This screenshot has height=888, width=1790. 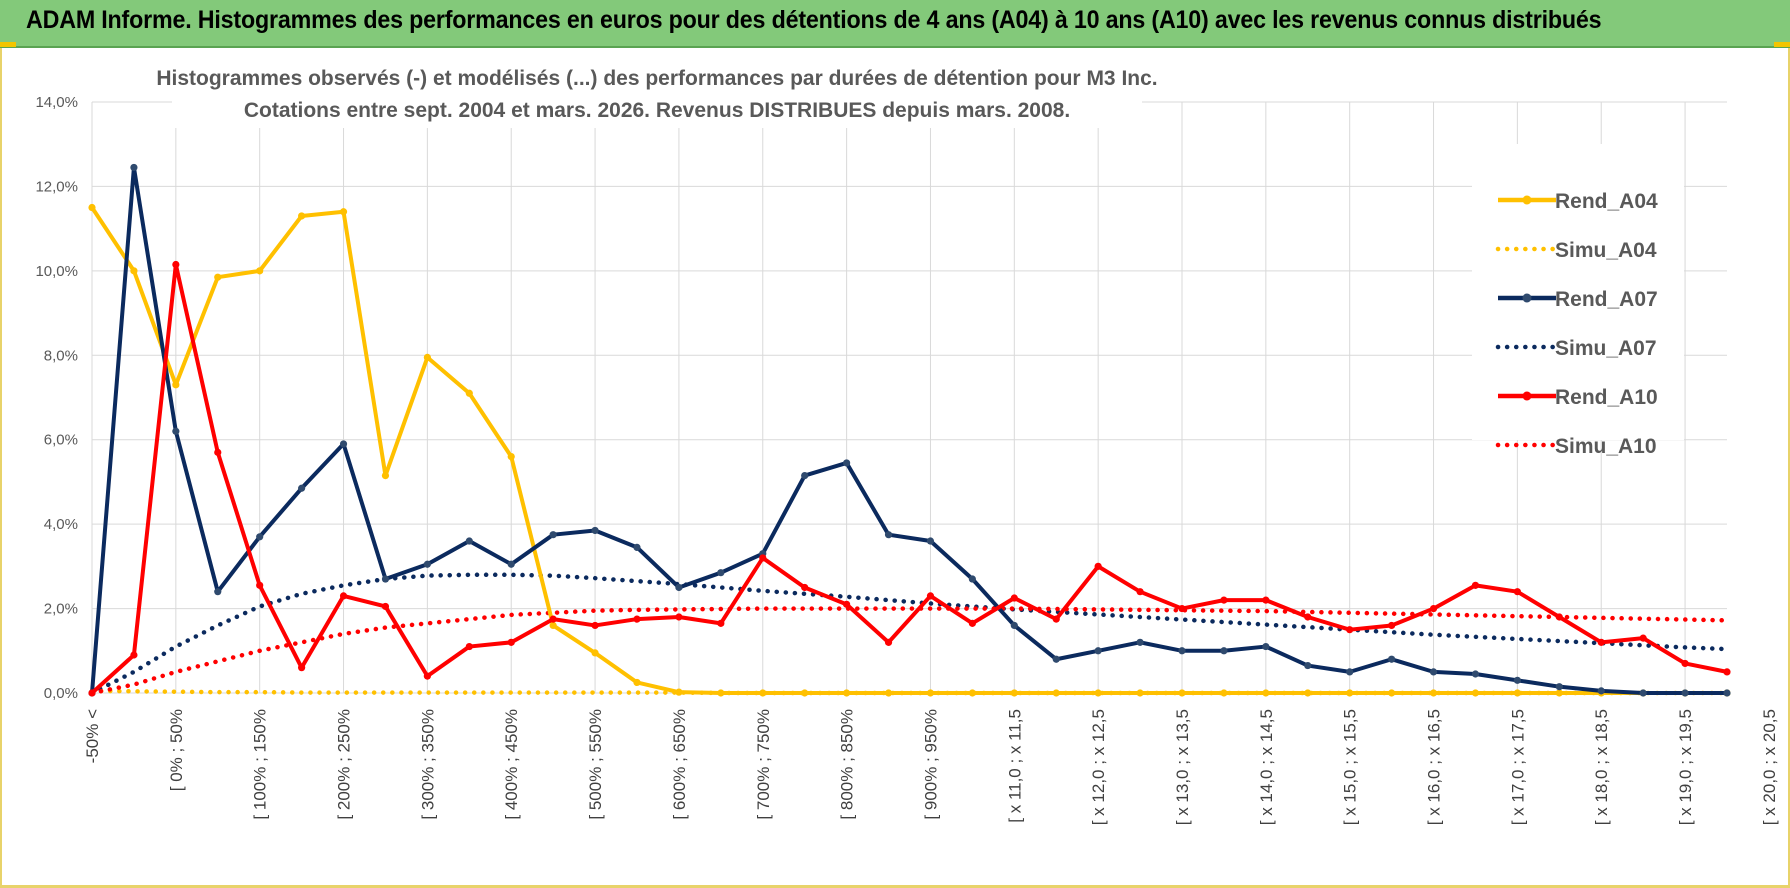 What do you see at coordinates (1517, 767) in the screenshot?
I see `x-tick-label: [ x 17,0 ; x 17,5` at bounding box center [1517, 767].